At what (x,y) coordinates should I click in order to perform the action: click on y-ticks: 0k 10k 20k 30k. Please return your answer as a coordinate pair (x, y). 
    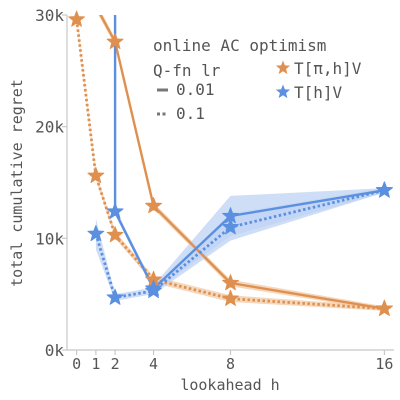
    Looking at the image, I should click on (51, 183).